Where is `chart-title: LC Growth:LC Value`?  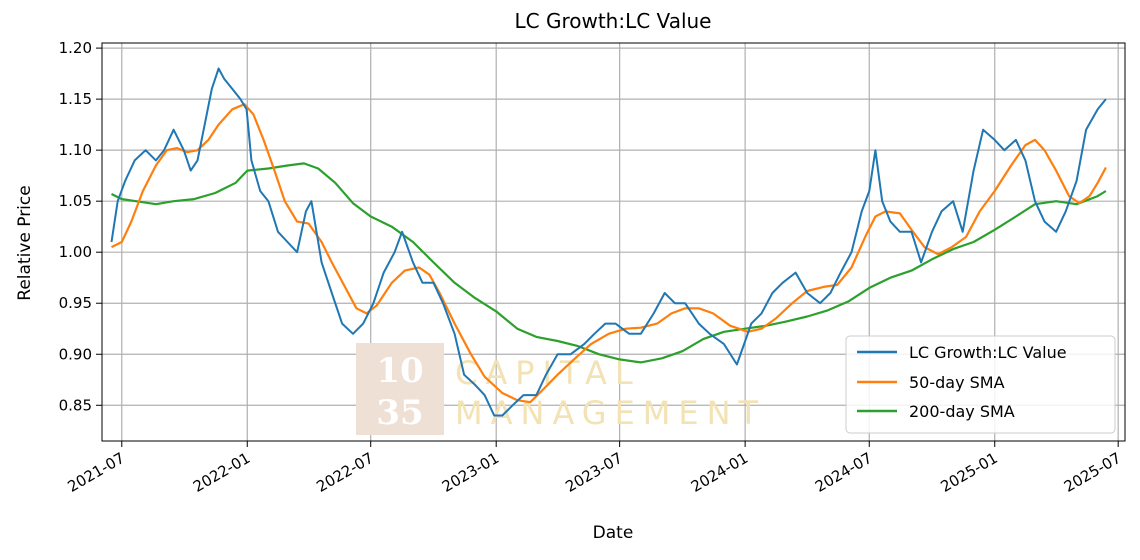
chart-title: LC Growth:LC Value is located at coordinates (613, 21).